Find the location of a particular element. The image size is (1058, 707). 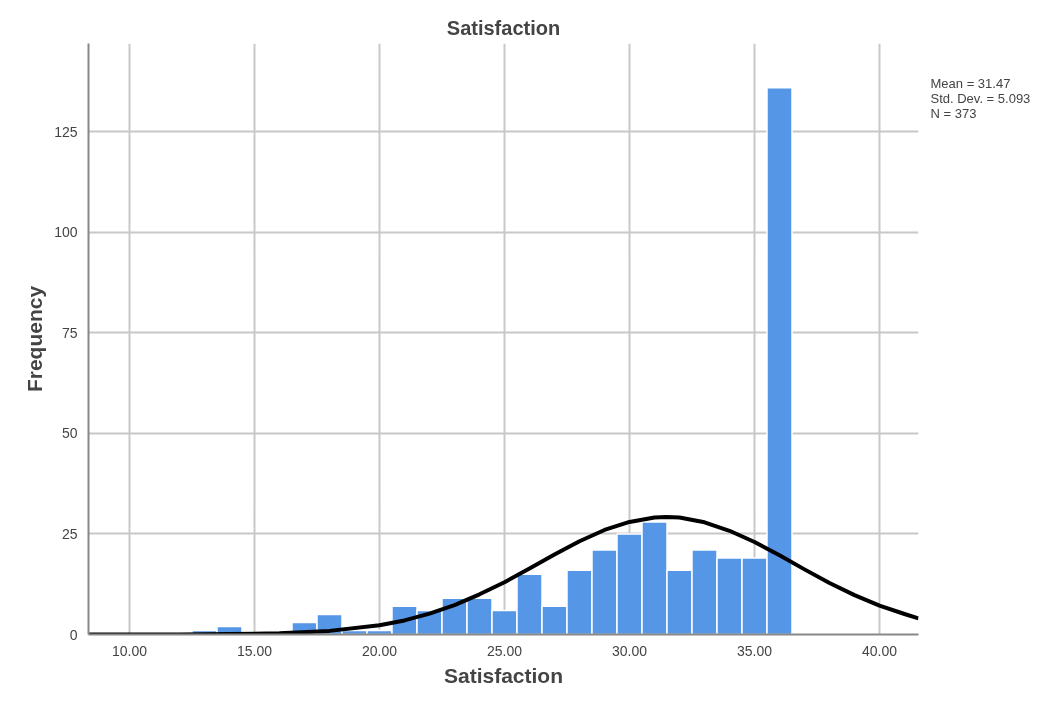

y-tick-label: 100 is located at coordinates (66, 232).